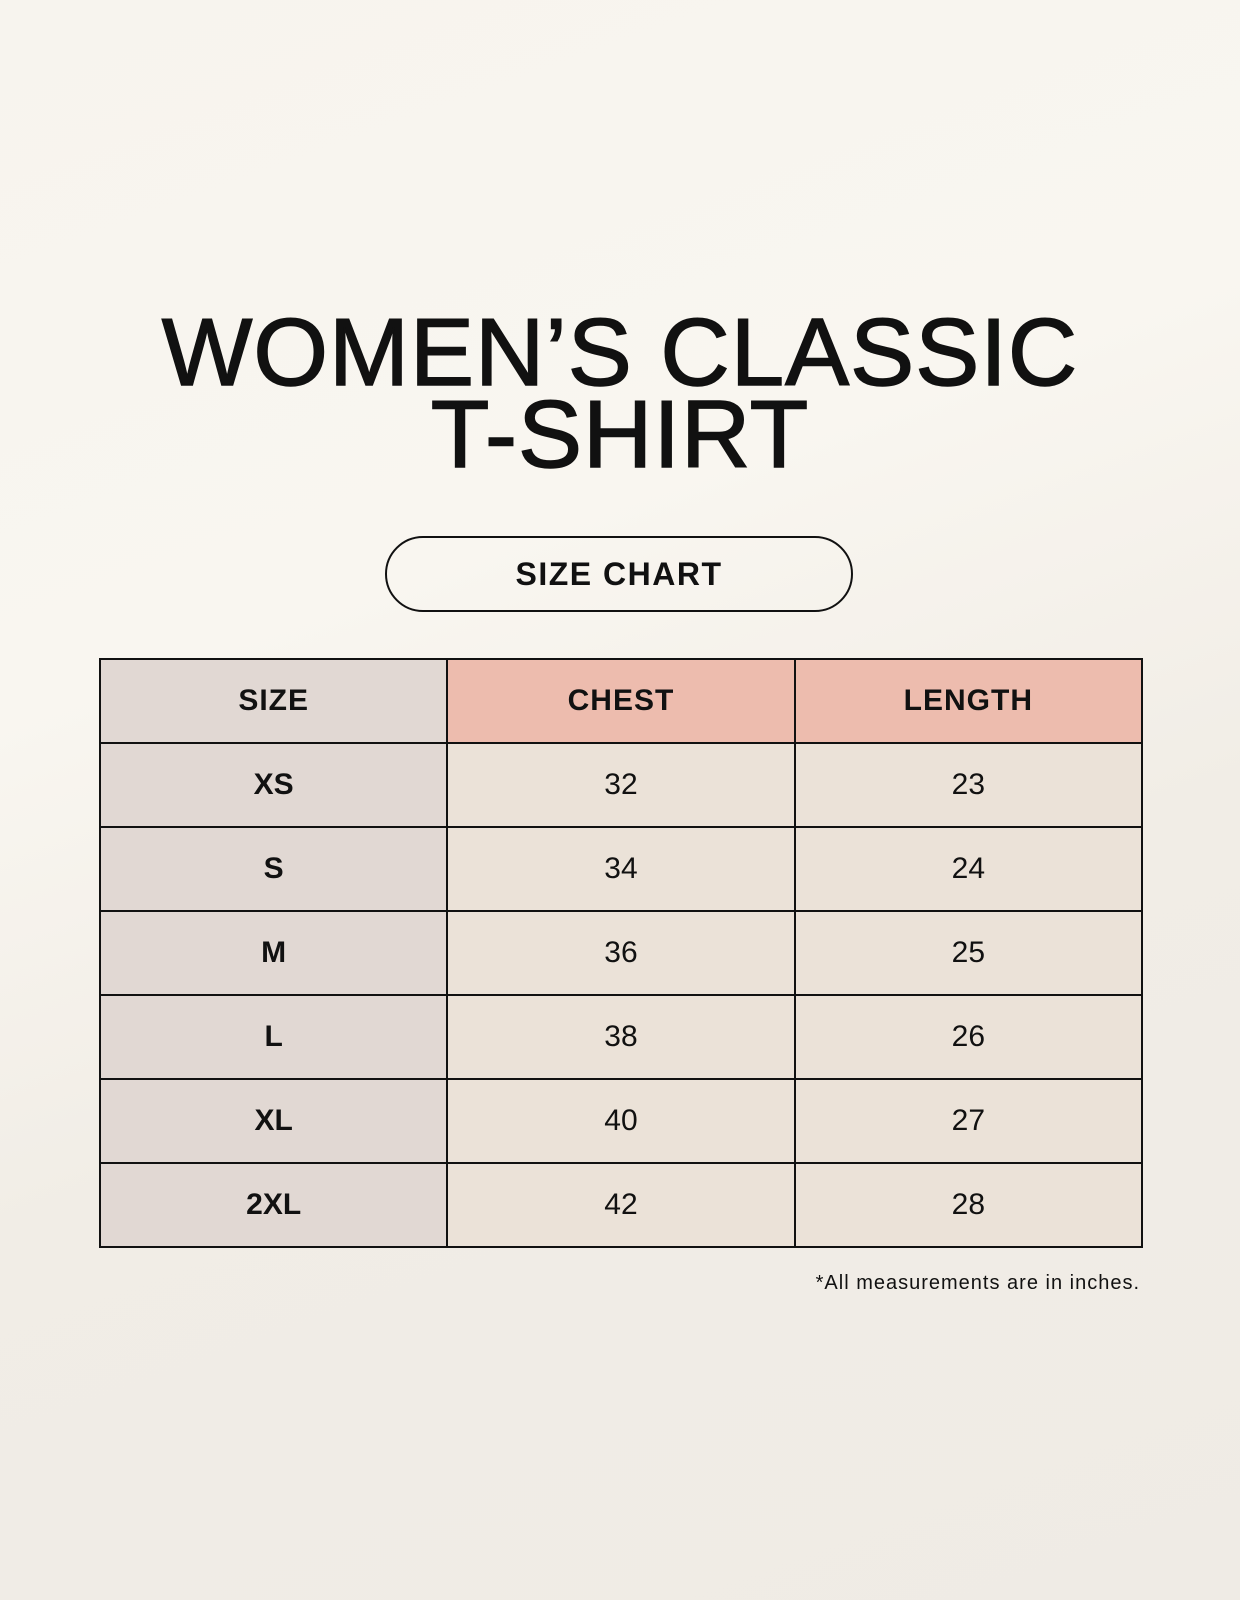 The image size is (1240, 1600). I want to click on size-cell: M, so click(273, 953).